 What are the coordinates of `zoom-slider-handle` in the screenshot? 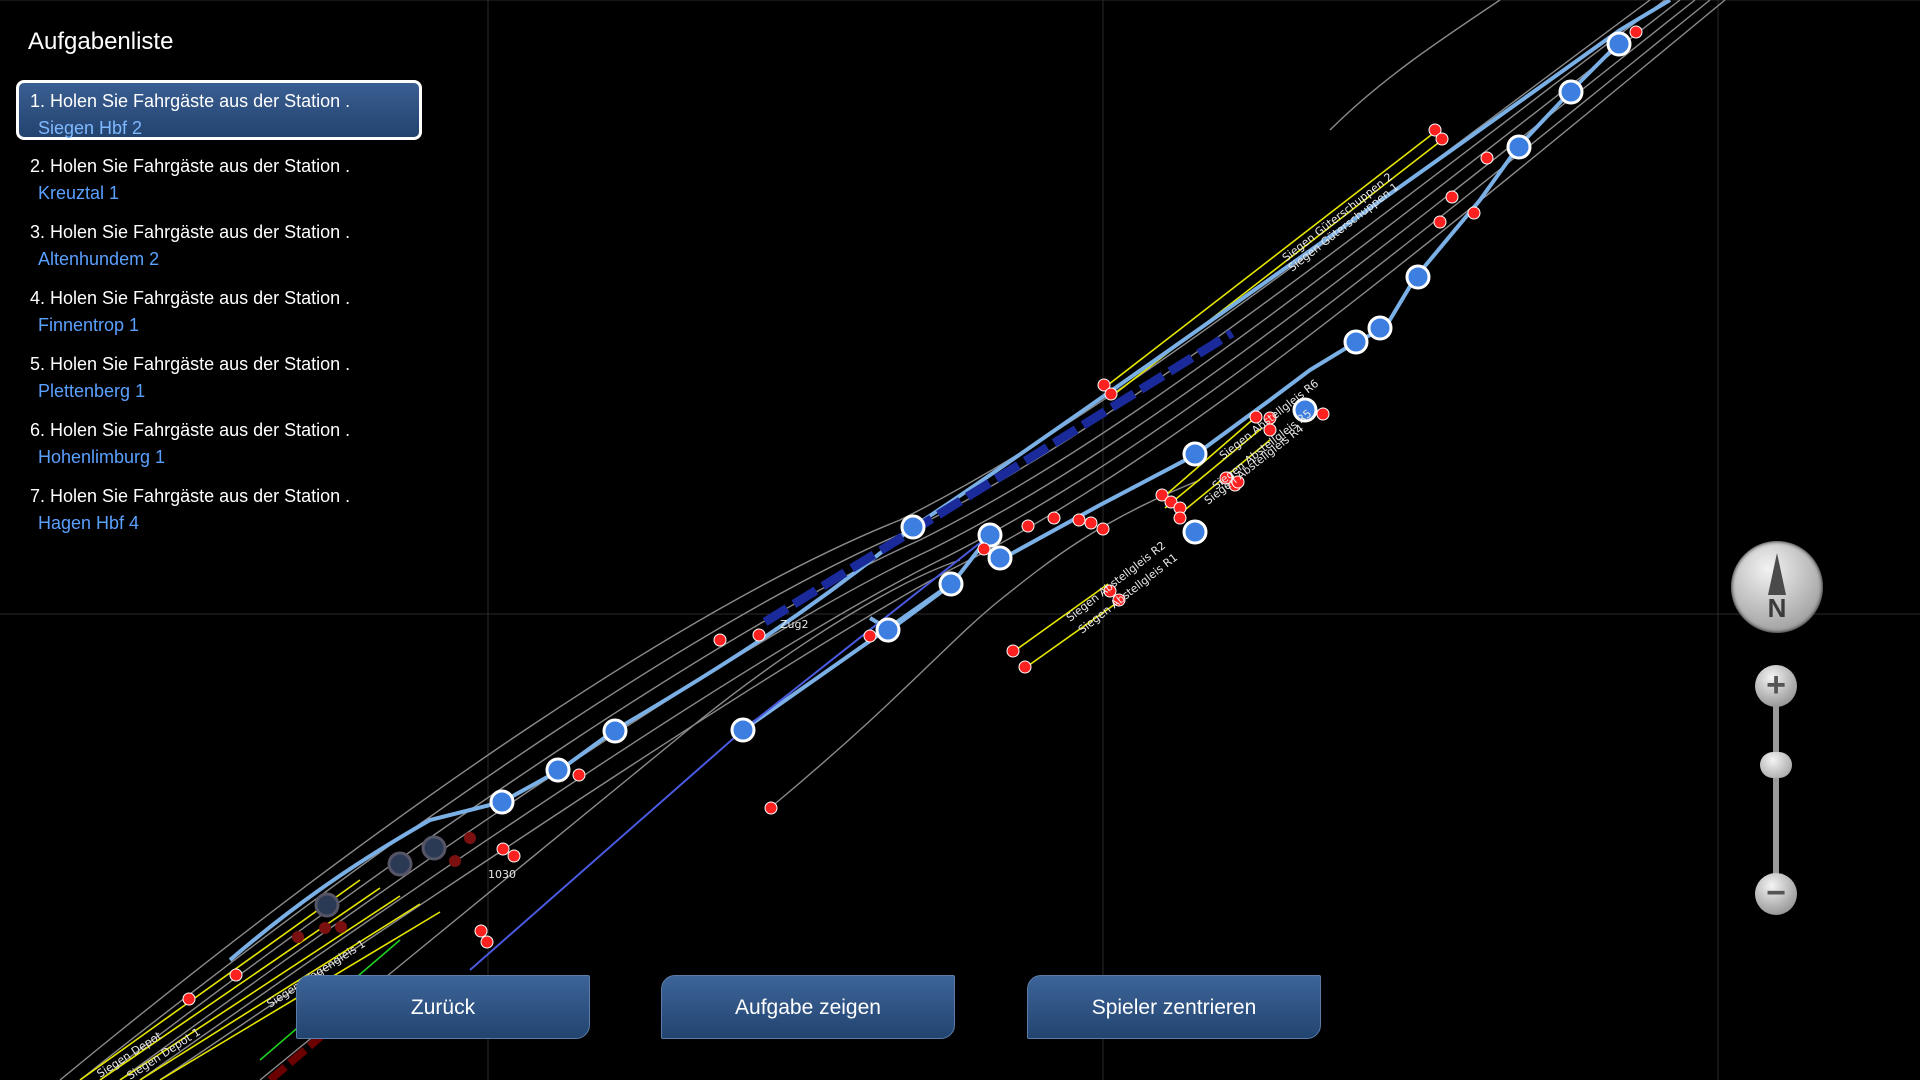 It's located at (1776, 765).